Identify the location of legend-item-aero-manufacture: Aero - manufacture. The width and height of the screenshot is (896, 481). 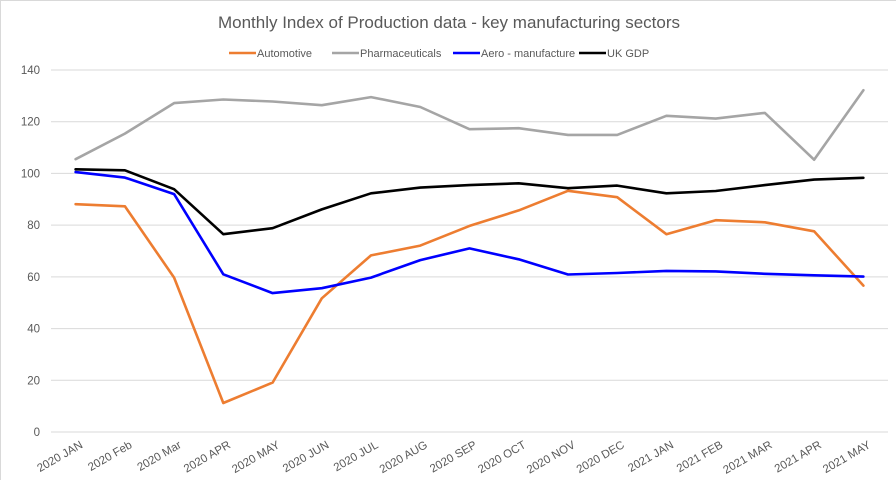
(514, 54).